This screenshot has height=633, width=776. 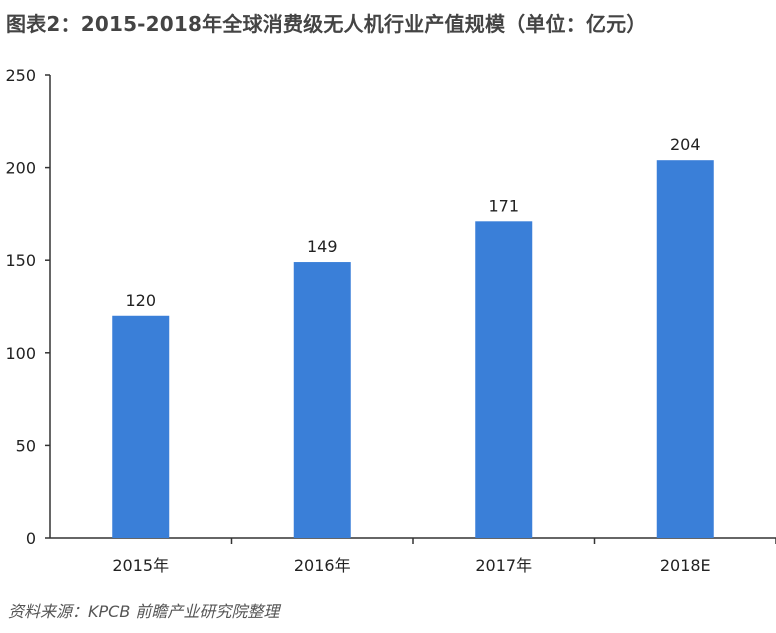 I want to click on x-tick-label: 2016年, so click(x=322, y=565).